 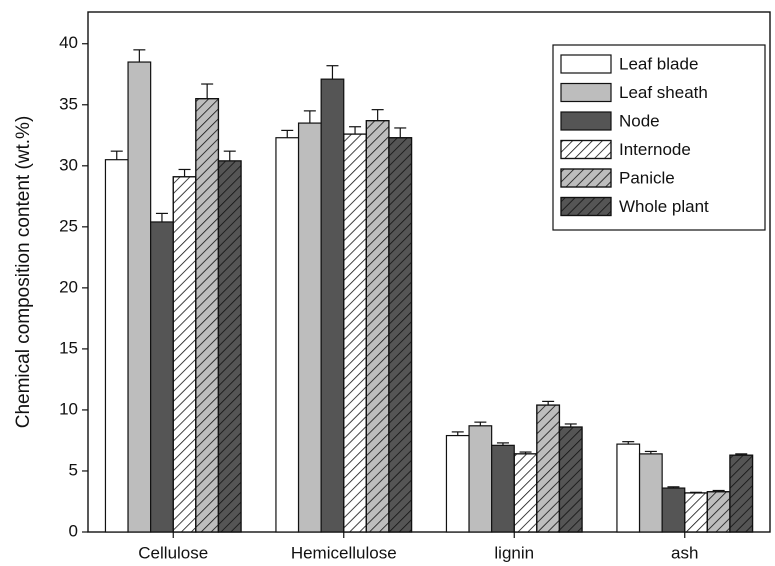 What do you see at coordinates (514, 552) in the screenshot?
I see `x-tick-label: lignin` at bounding box center [514, 552].